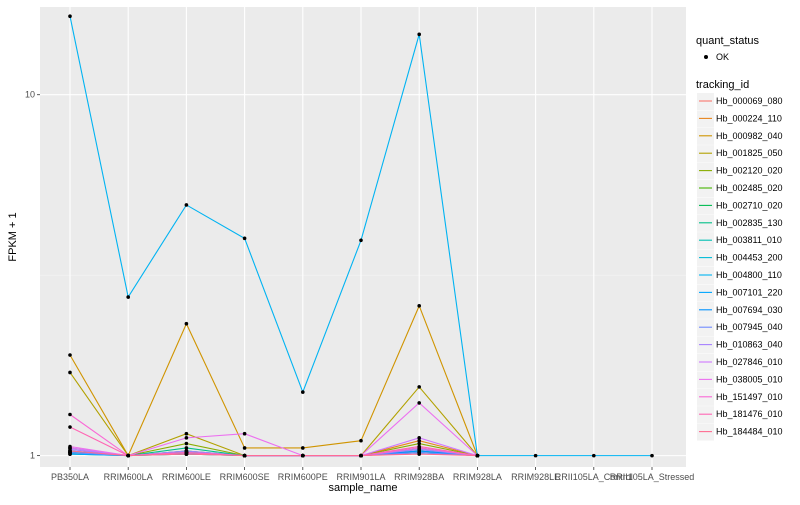 The image size is (800, 505). Describe the element at coordinates (749, 153) in the screenshot. I see `legend-label: Hb_001825_050` at that location.